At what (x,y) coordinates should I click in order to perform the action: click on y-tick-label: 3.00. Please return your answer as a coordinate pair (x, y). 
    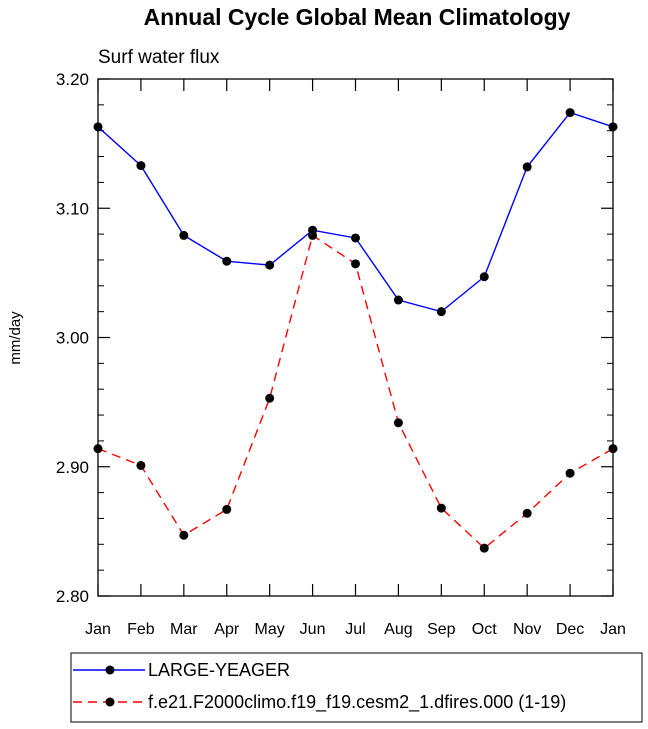
    Looking at the image, I should click on (72, 338).